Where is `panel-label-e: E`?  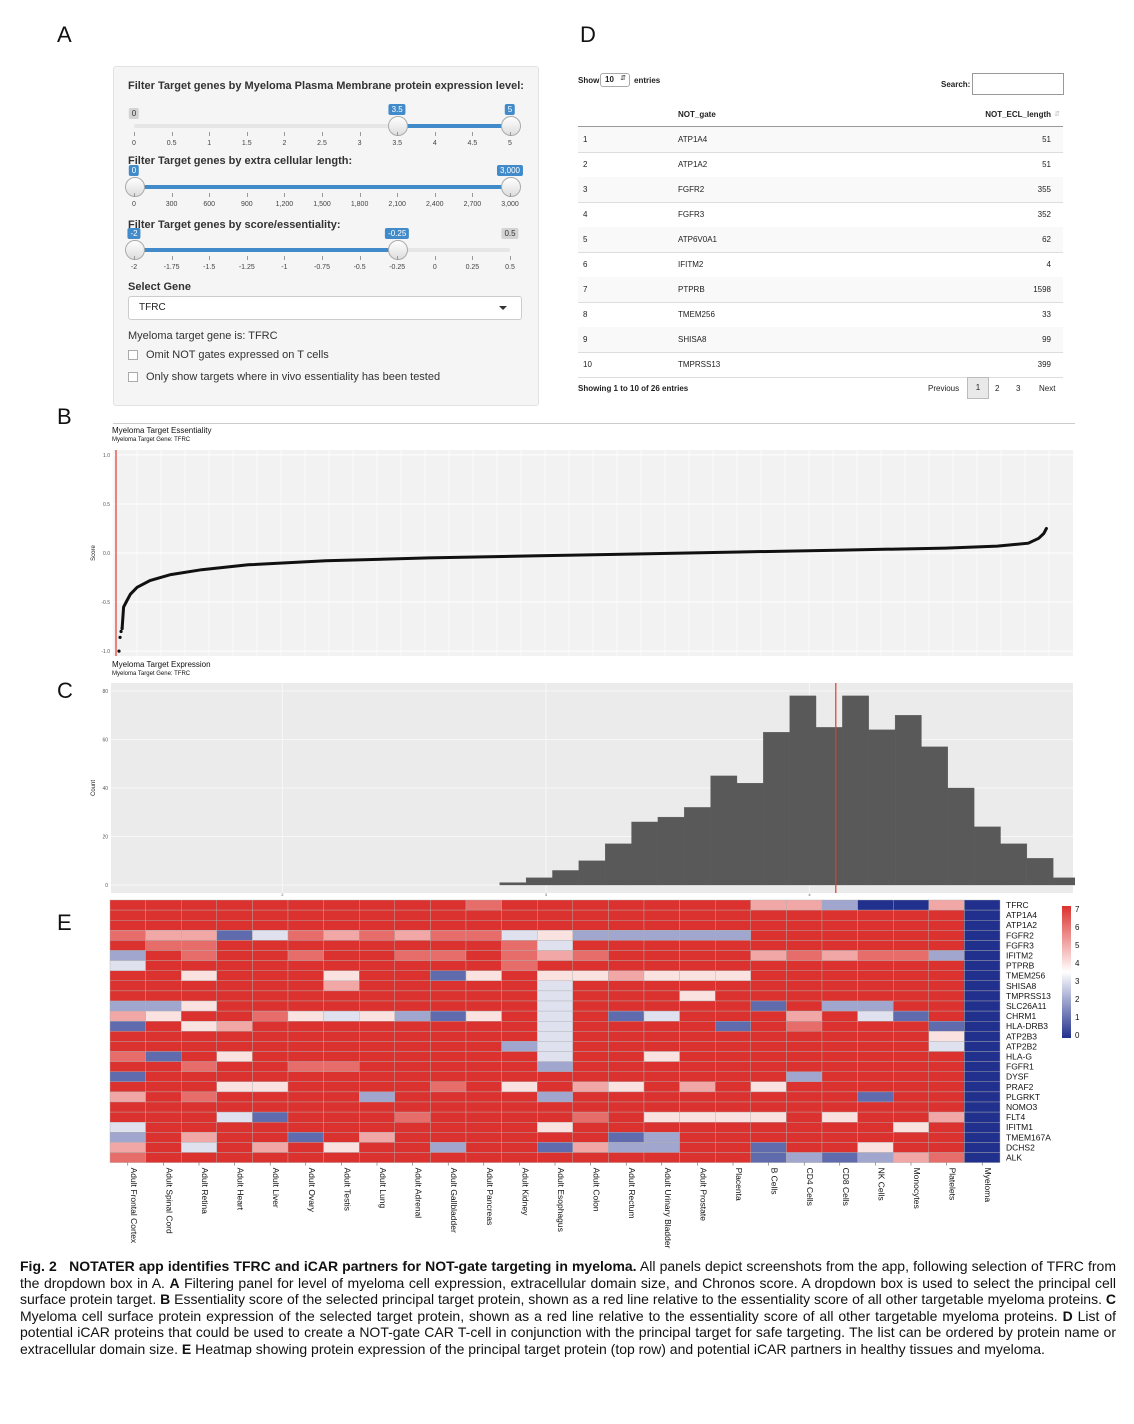 panel-label-e: E is located at coordinates (64, 922).